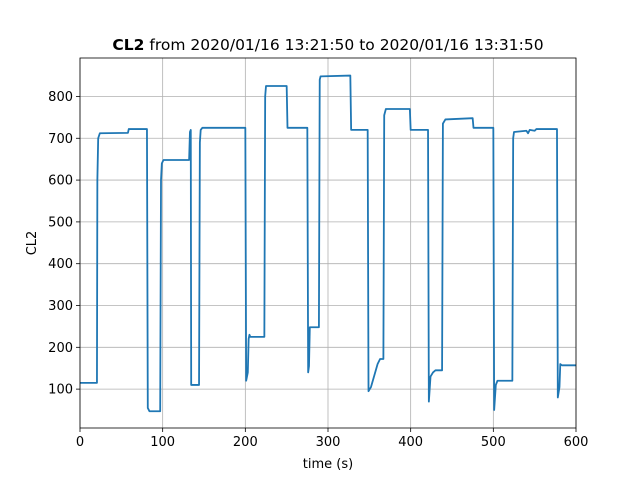  Describe the element at coordinates (32, 243) in the screenshot. I see `y-axis-label: CL2` at that location.